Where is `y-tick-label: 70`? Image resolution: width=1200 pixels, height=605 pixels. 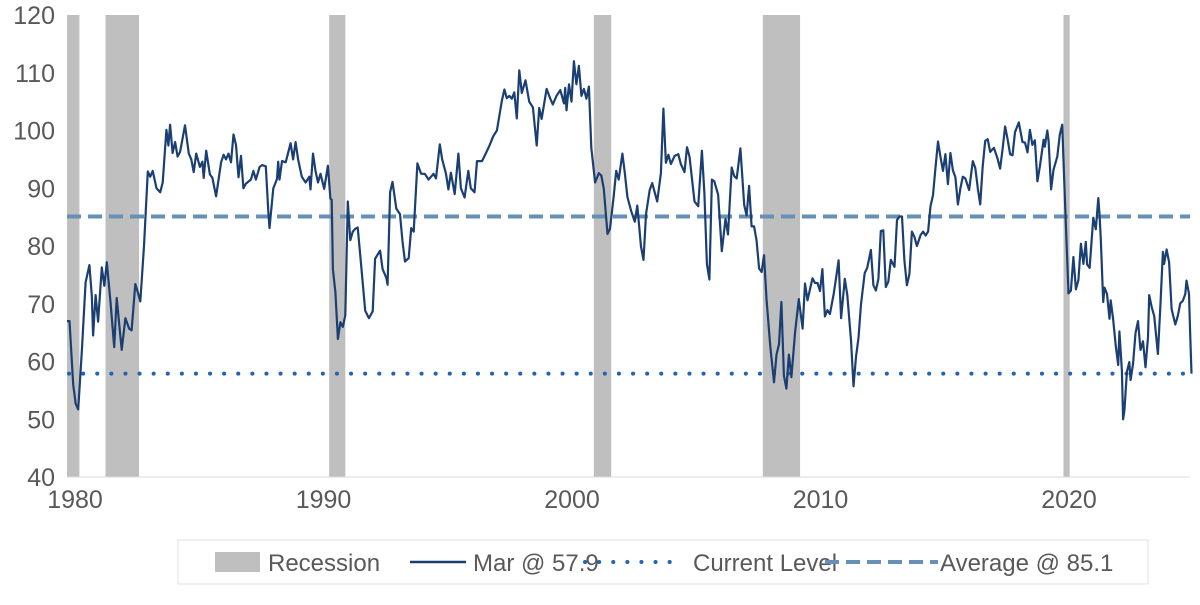
y-tick-label: 70 is located at coordinates (41, 305).